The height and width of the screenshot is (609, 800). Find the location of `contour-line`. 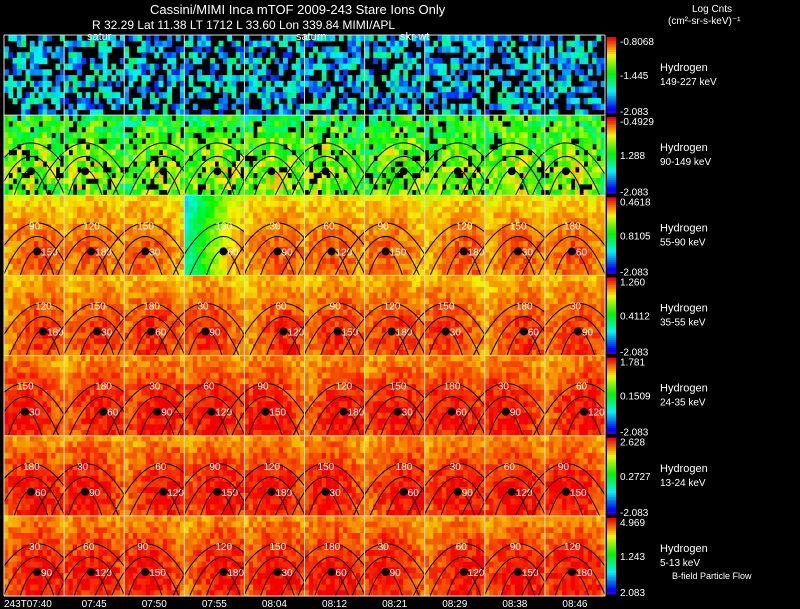

contour-line is located at coordinates (33, 175).